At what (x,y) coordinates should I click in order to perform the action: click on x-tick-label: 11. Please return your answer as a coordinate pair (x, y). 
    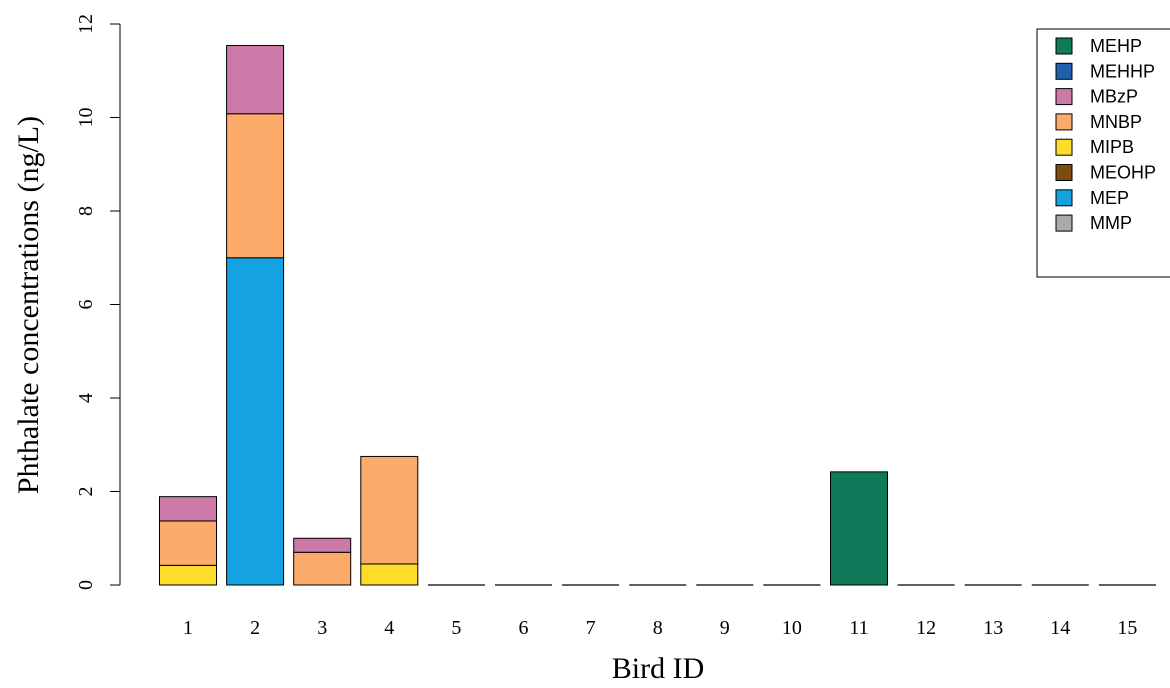
    Looking at the image, I should click on (858, 628).